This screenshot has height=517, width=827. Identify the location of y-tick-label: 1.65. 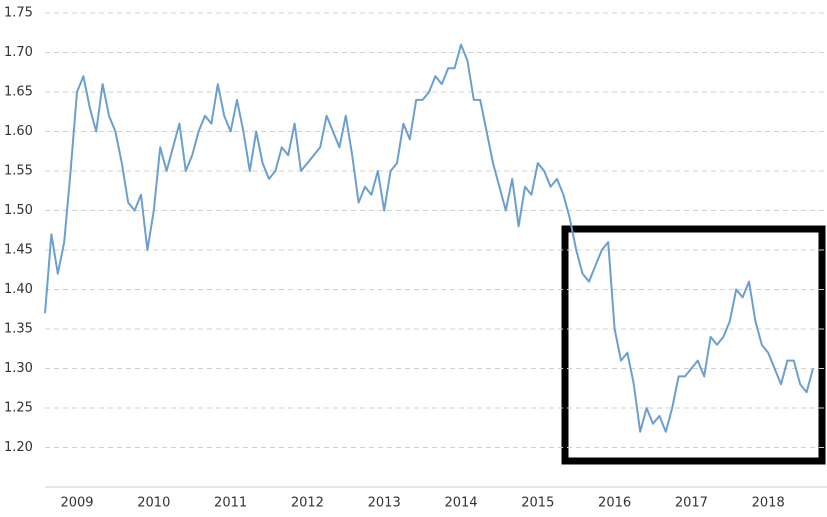
(18, 92).